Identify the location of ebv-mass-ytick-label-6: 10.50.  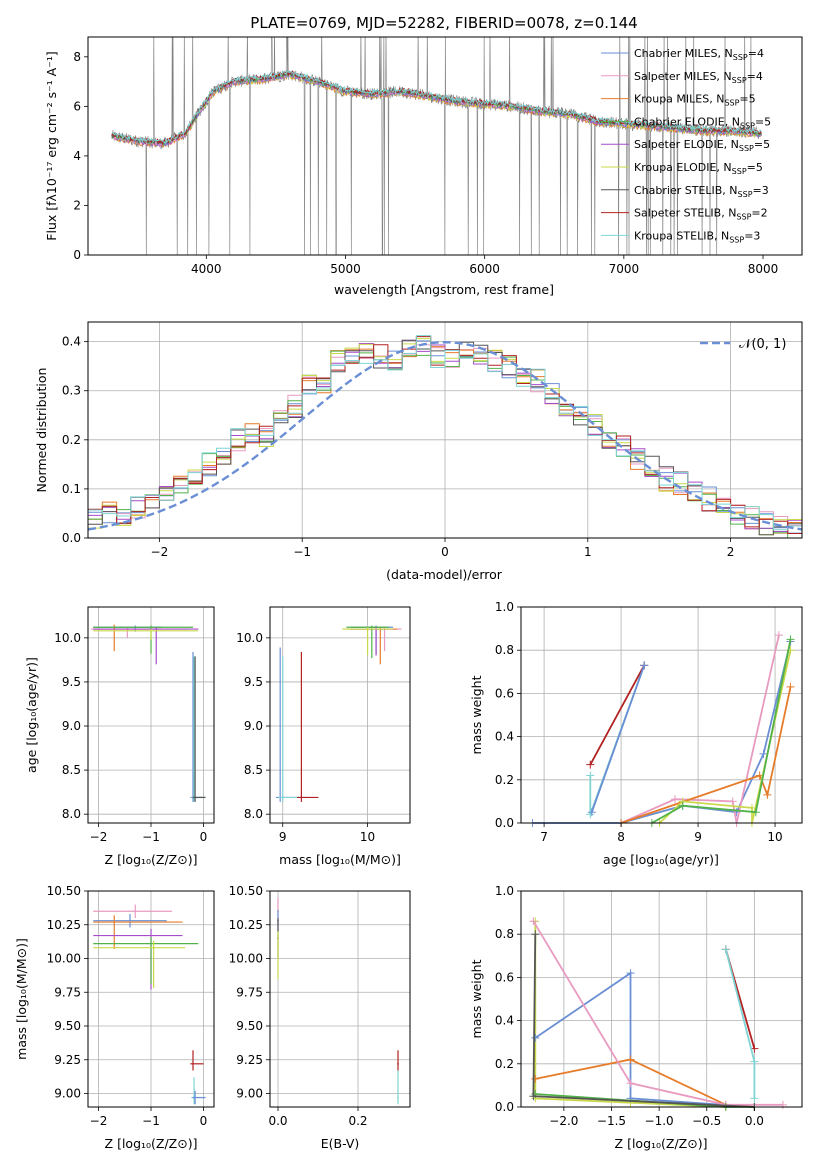
(246, 891).